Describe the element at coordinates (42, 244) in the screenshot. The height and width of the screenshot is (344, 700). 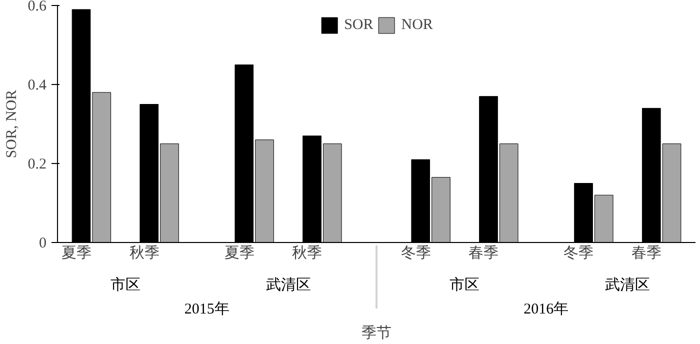
I see `y-tick-label: 0` at that location.